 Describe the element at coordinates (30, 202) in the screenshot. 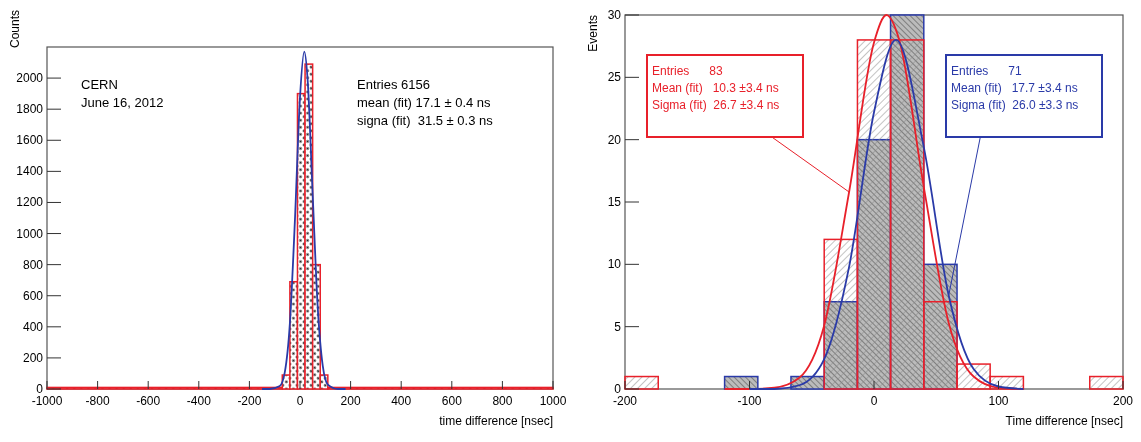

I see `y-tick-label: 1200` at that location.